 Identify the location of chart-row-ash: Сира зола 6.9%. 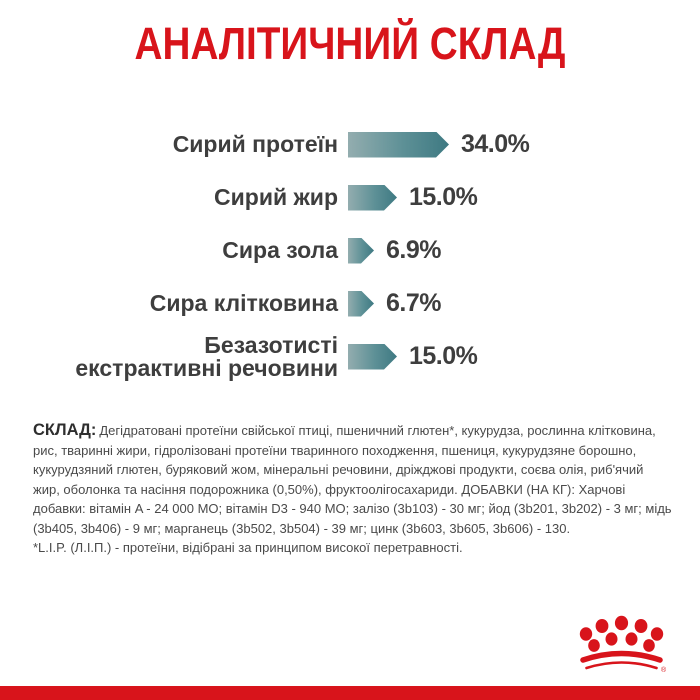
(350, 250).